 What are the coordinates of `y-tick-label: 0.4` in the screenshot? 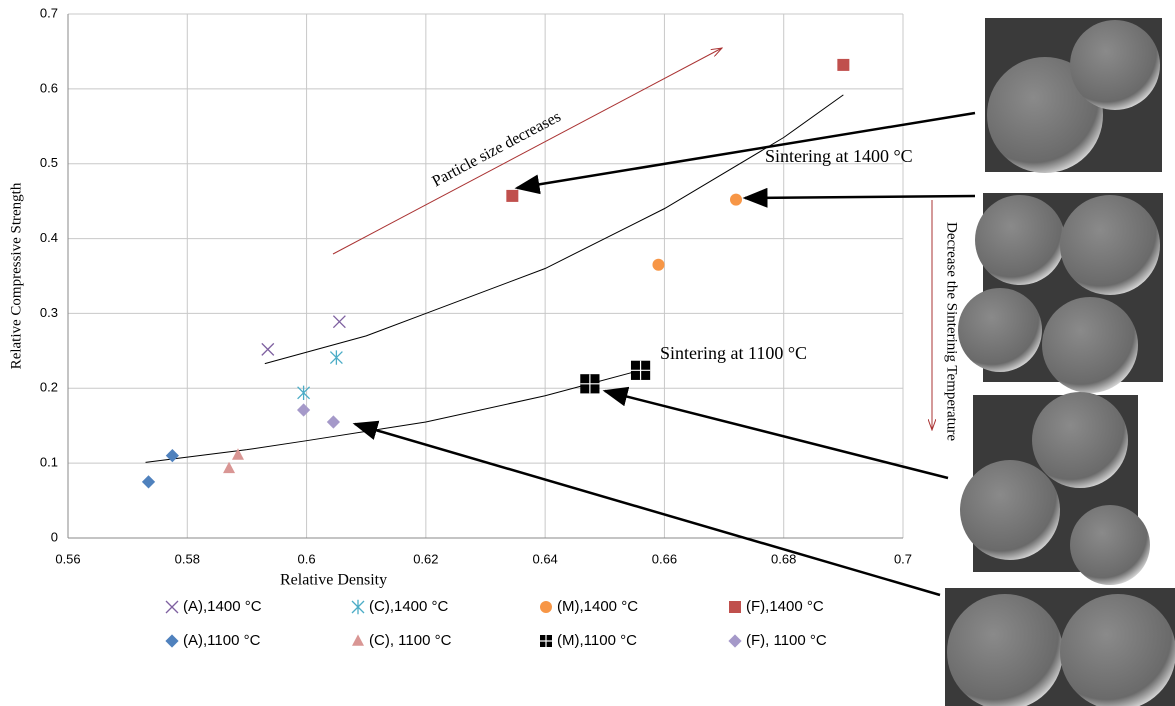 It's located at (49, 237).